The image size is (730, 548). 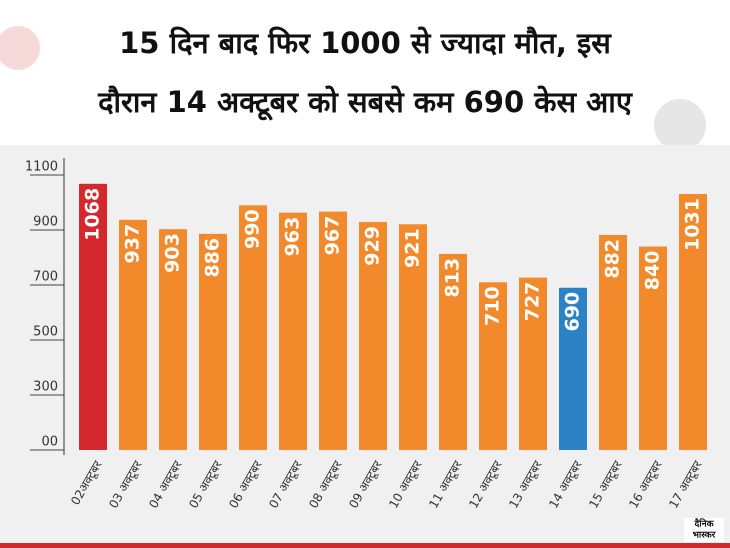 What do you see at coordinates (365, 103) in the screenshot?
I see `chart-title: दौरान 14 अक्टूबर को सबसे कम 690 केस आए` at bounding box center [365, 103].